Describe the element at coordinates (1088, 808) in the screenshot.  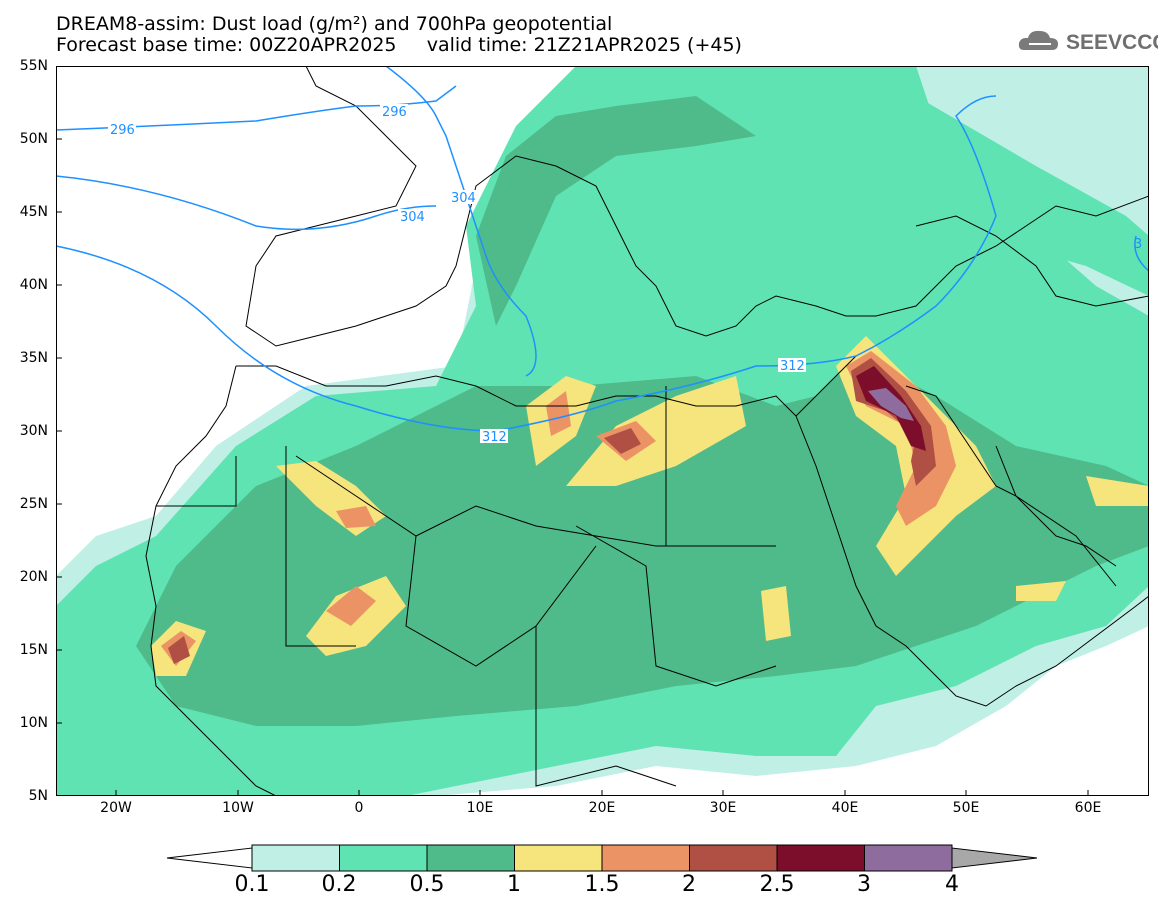
I see `lon-label: 60E` at that location.